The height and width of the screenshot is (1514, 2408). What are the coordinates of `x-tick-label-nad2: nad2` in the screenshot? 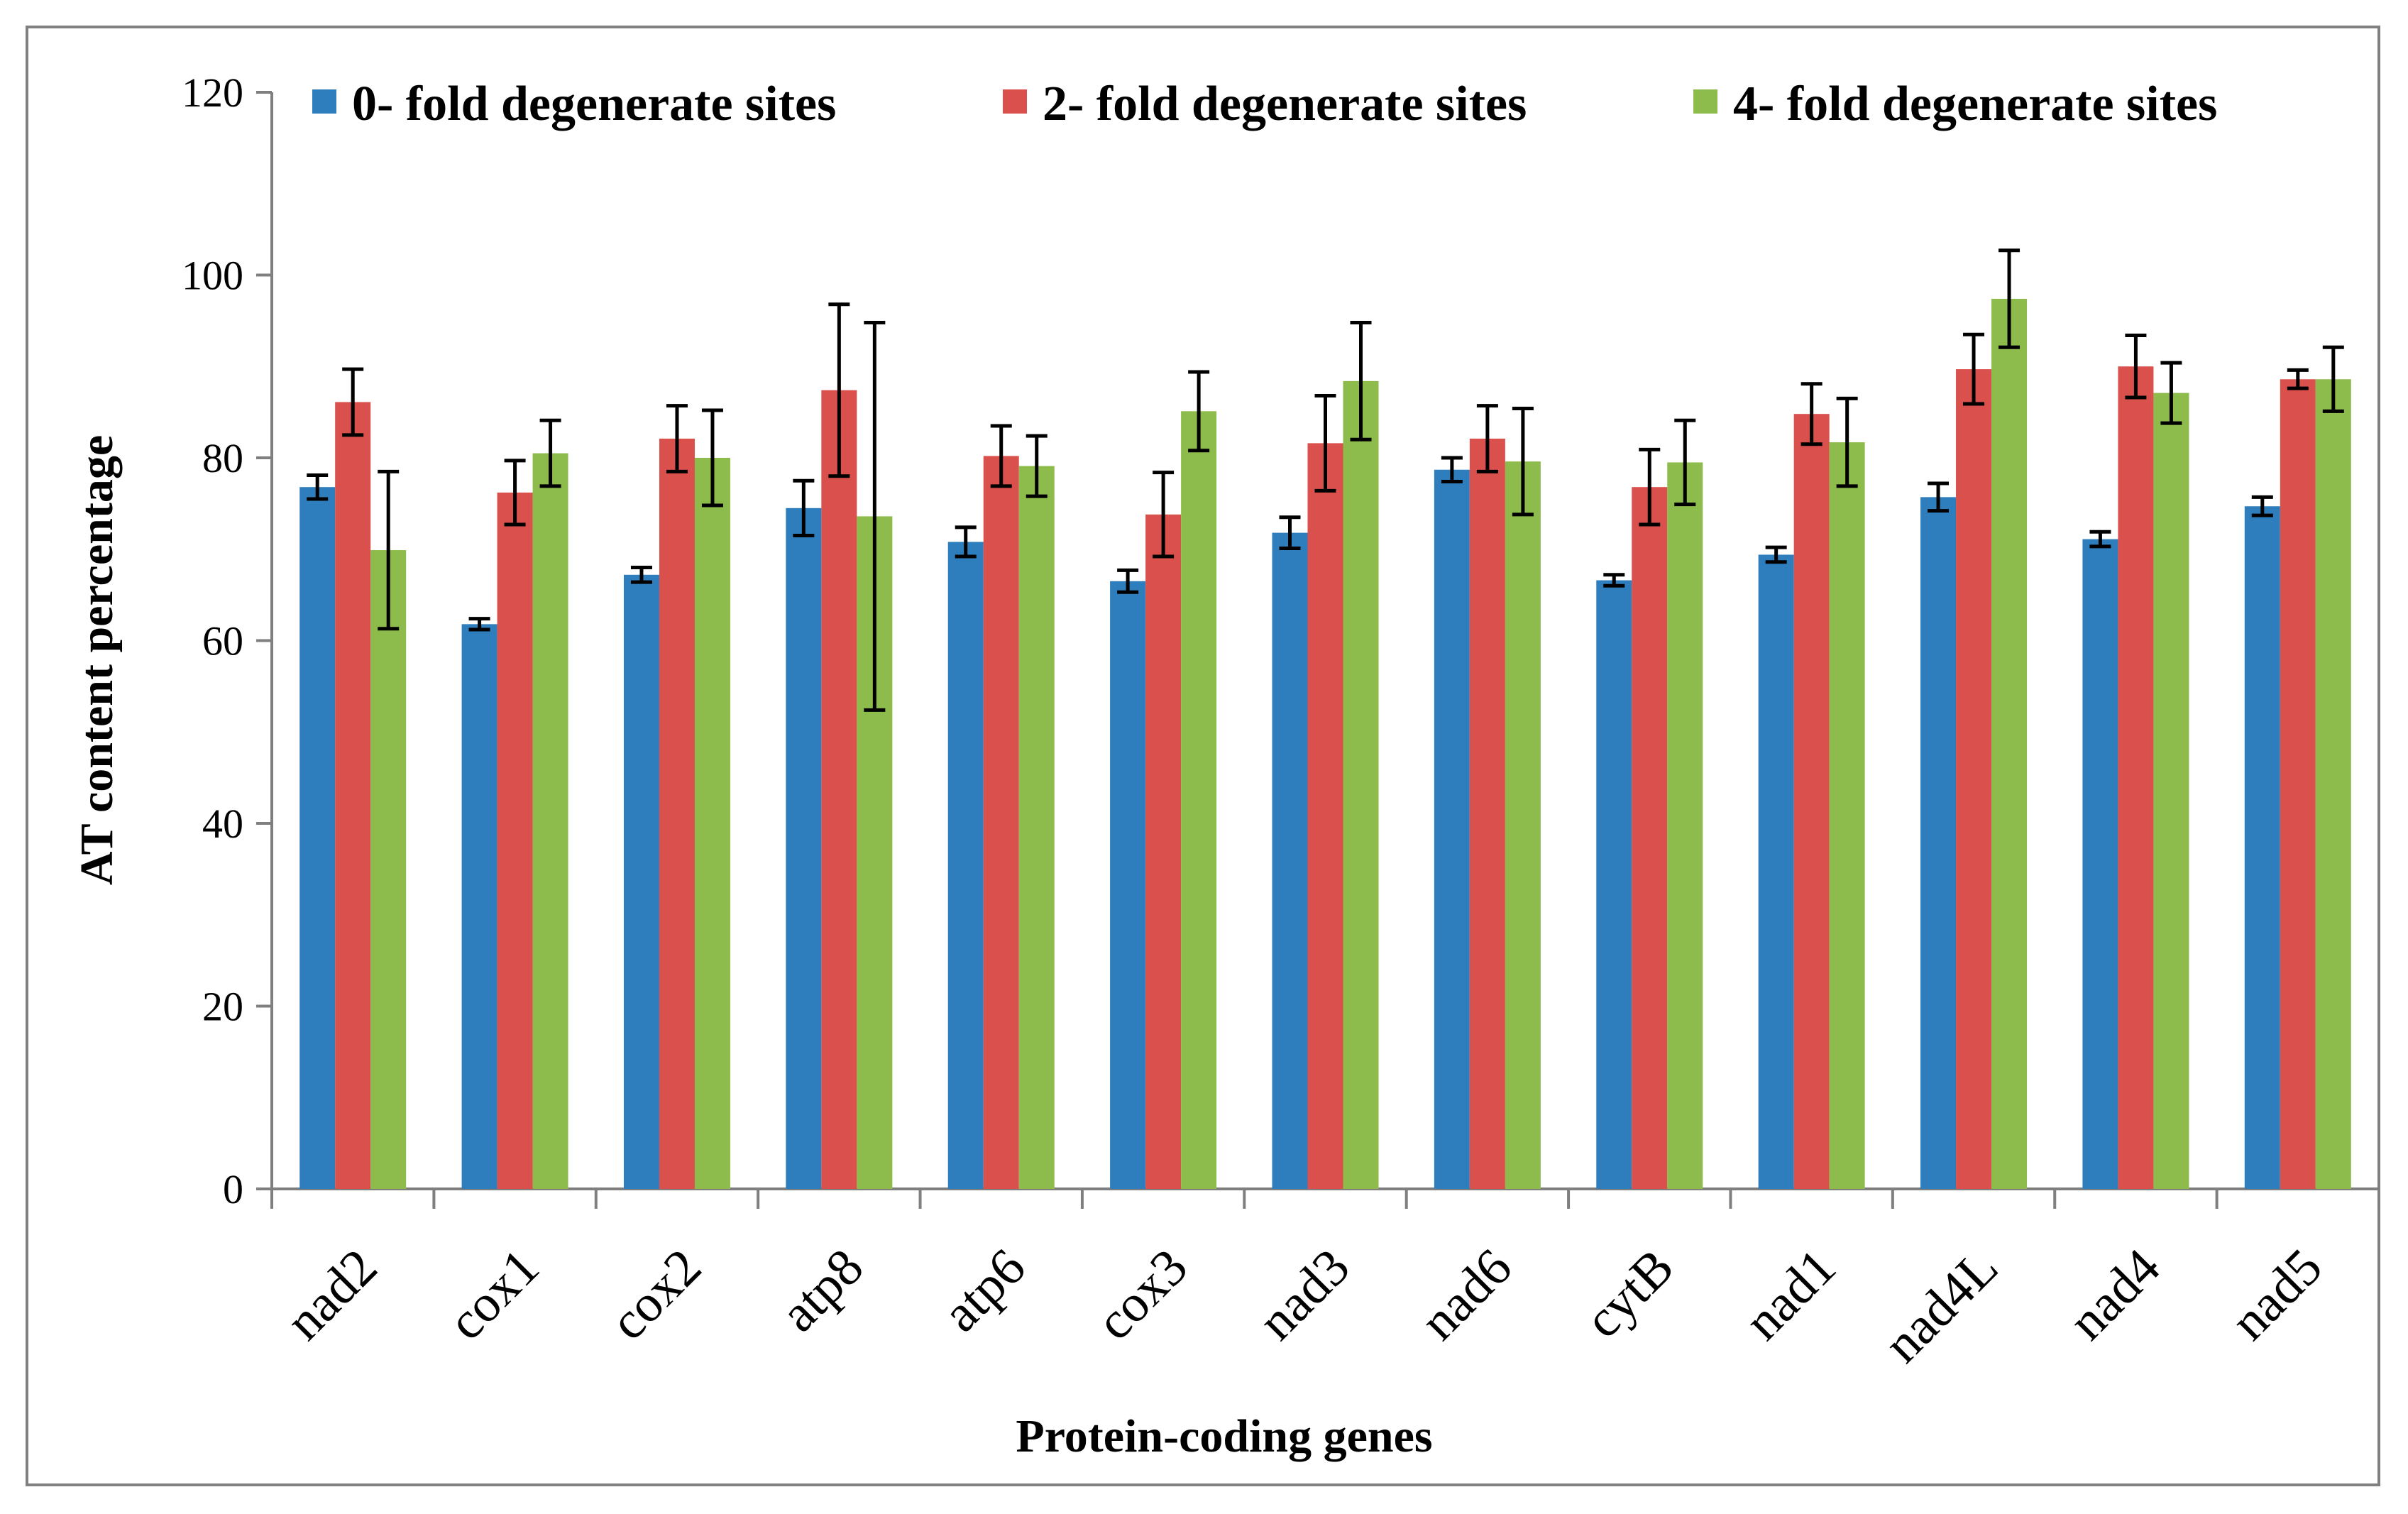 It's located at (332, 1295).